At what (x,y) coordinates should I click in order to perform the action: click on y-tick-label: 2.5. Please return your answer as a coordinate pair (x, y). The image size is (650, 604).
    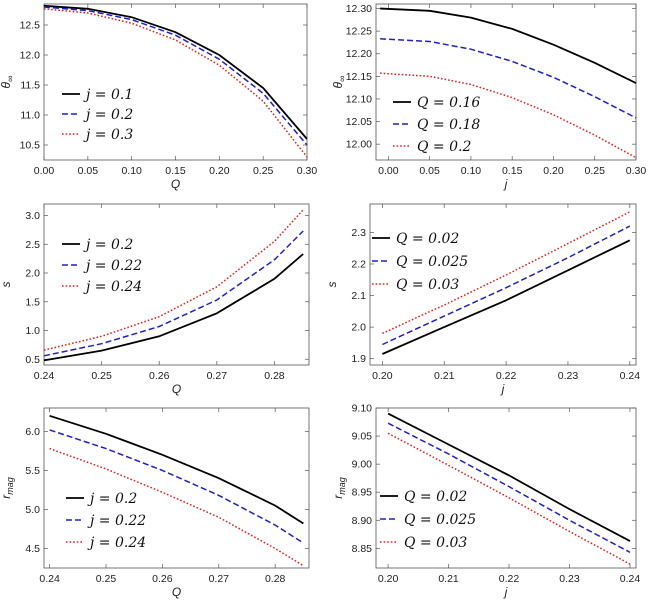
    Looking at the image, I should click on (32, 245).